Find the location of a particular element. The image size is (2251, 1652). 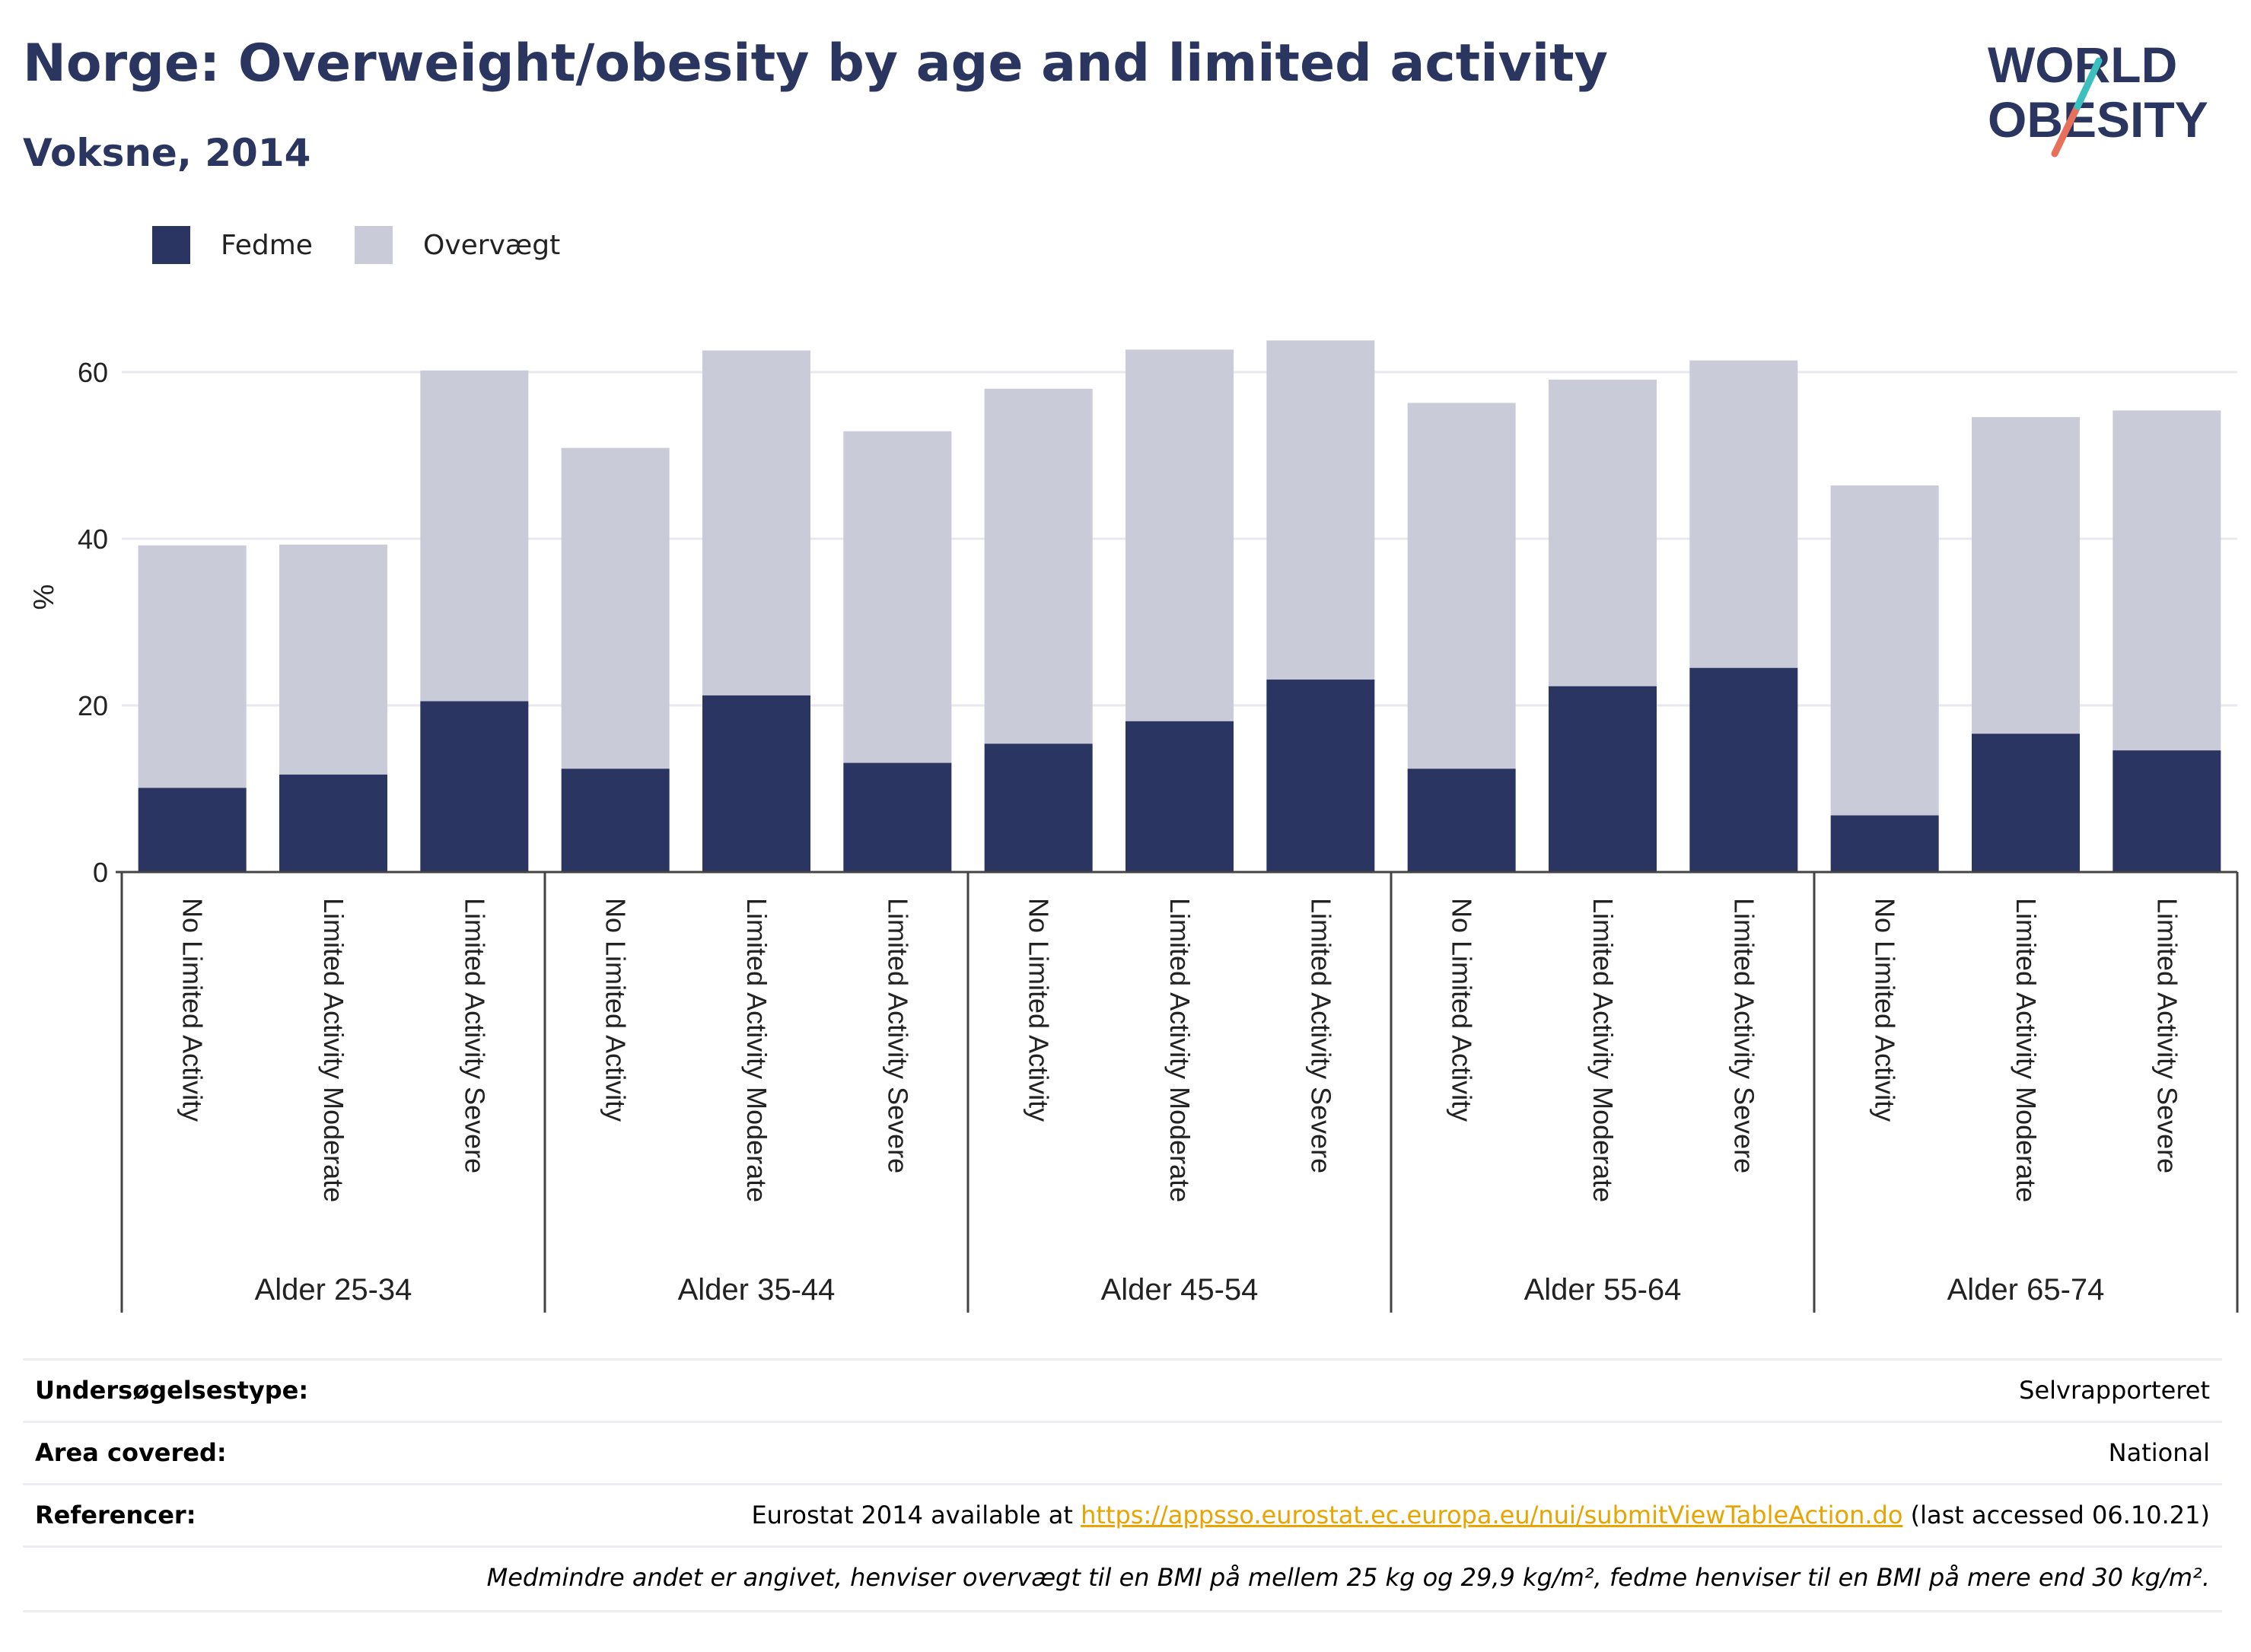

logo-line1: WORLD is located at coordinates (2082, 65).